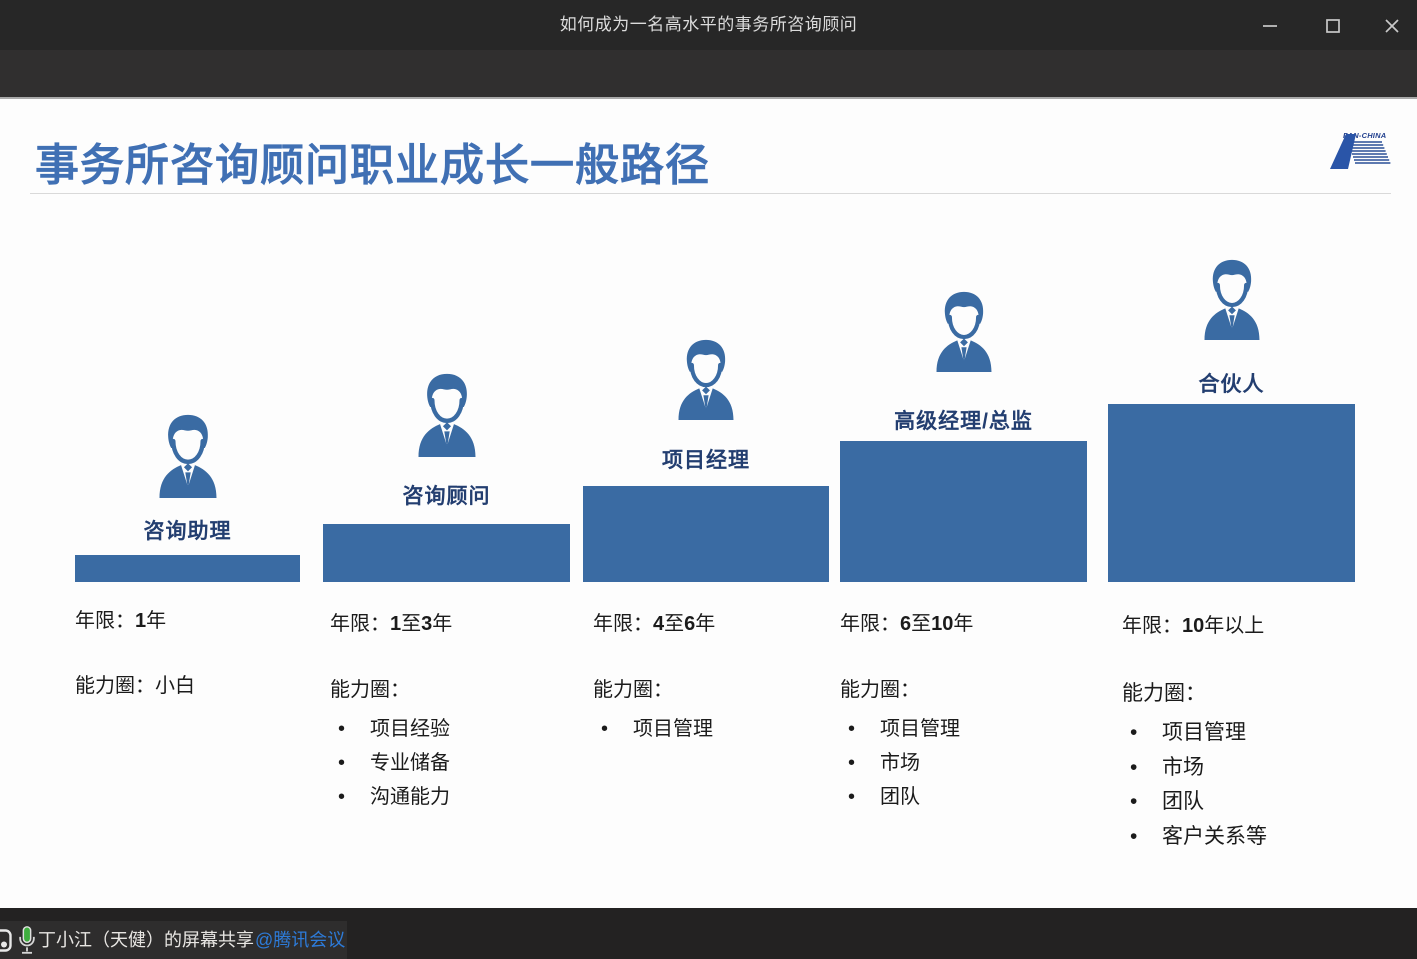  I want to click on stage-5-column: 合伙人 年限：10年以上 能力圈： 项目管理市场团队客户关系等, so click(1231, 503).